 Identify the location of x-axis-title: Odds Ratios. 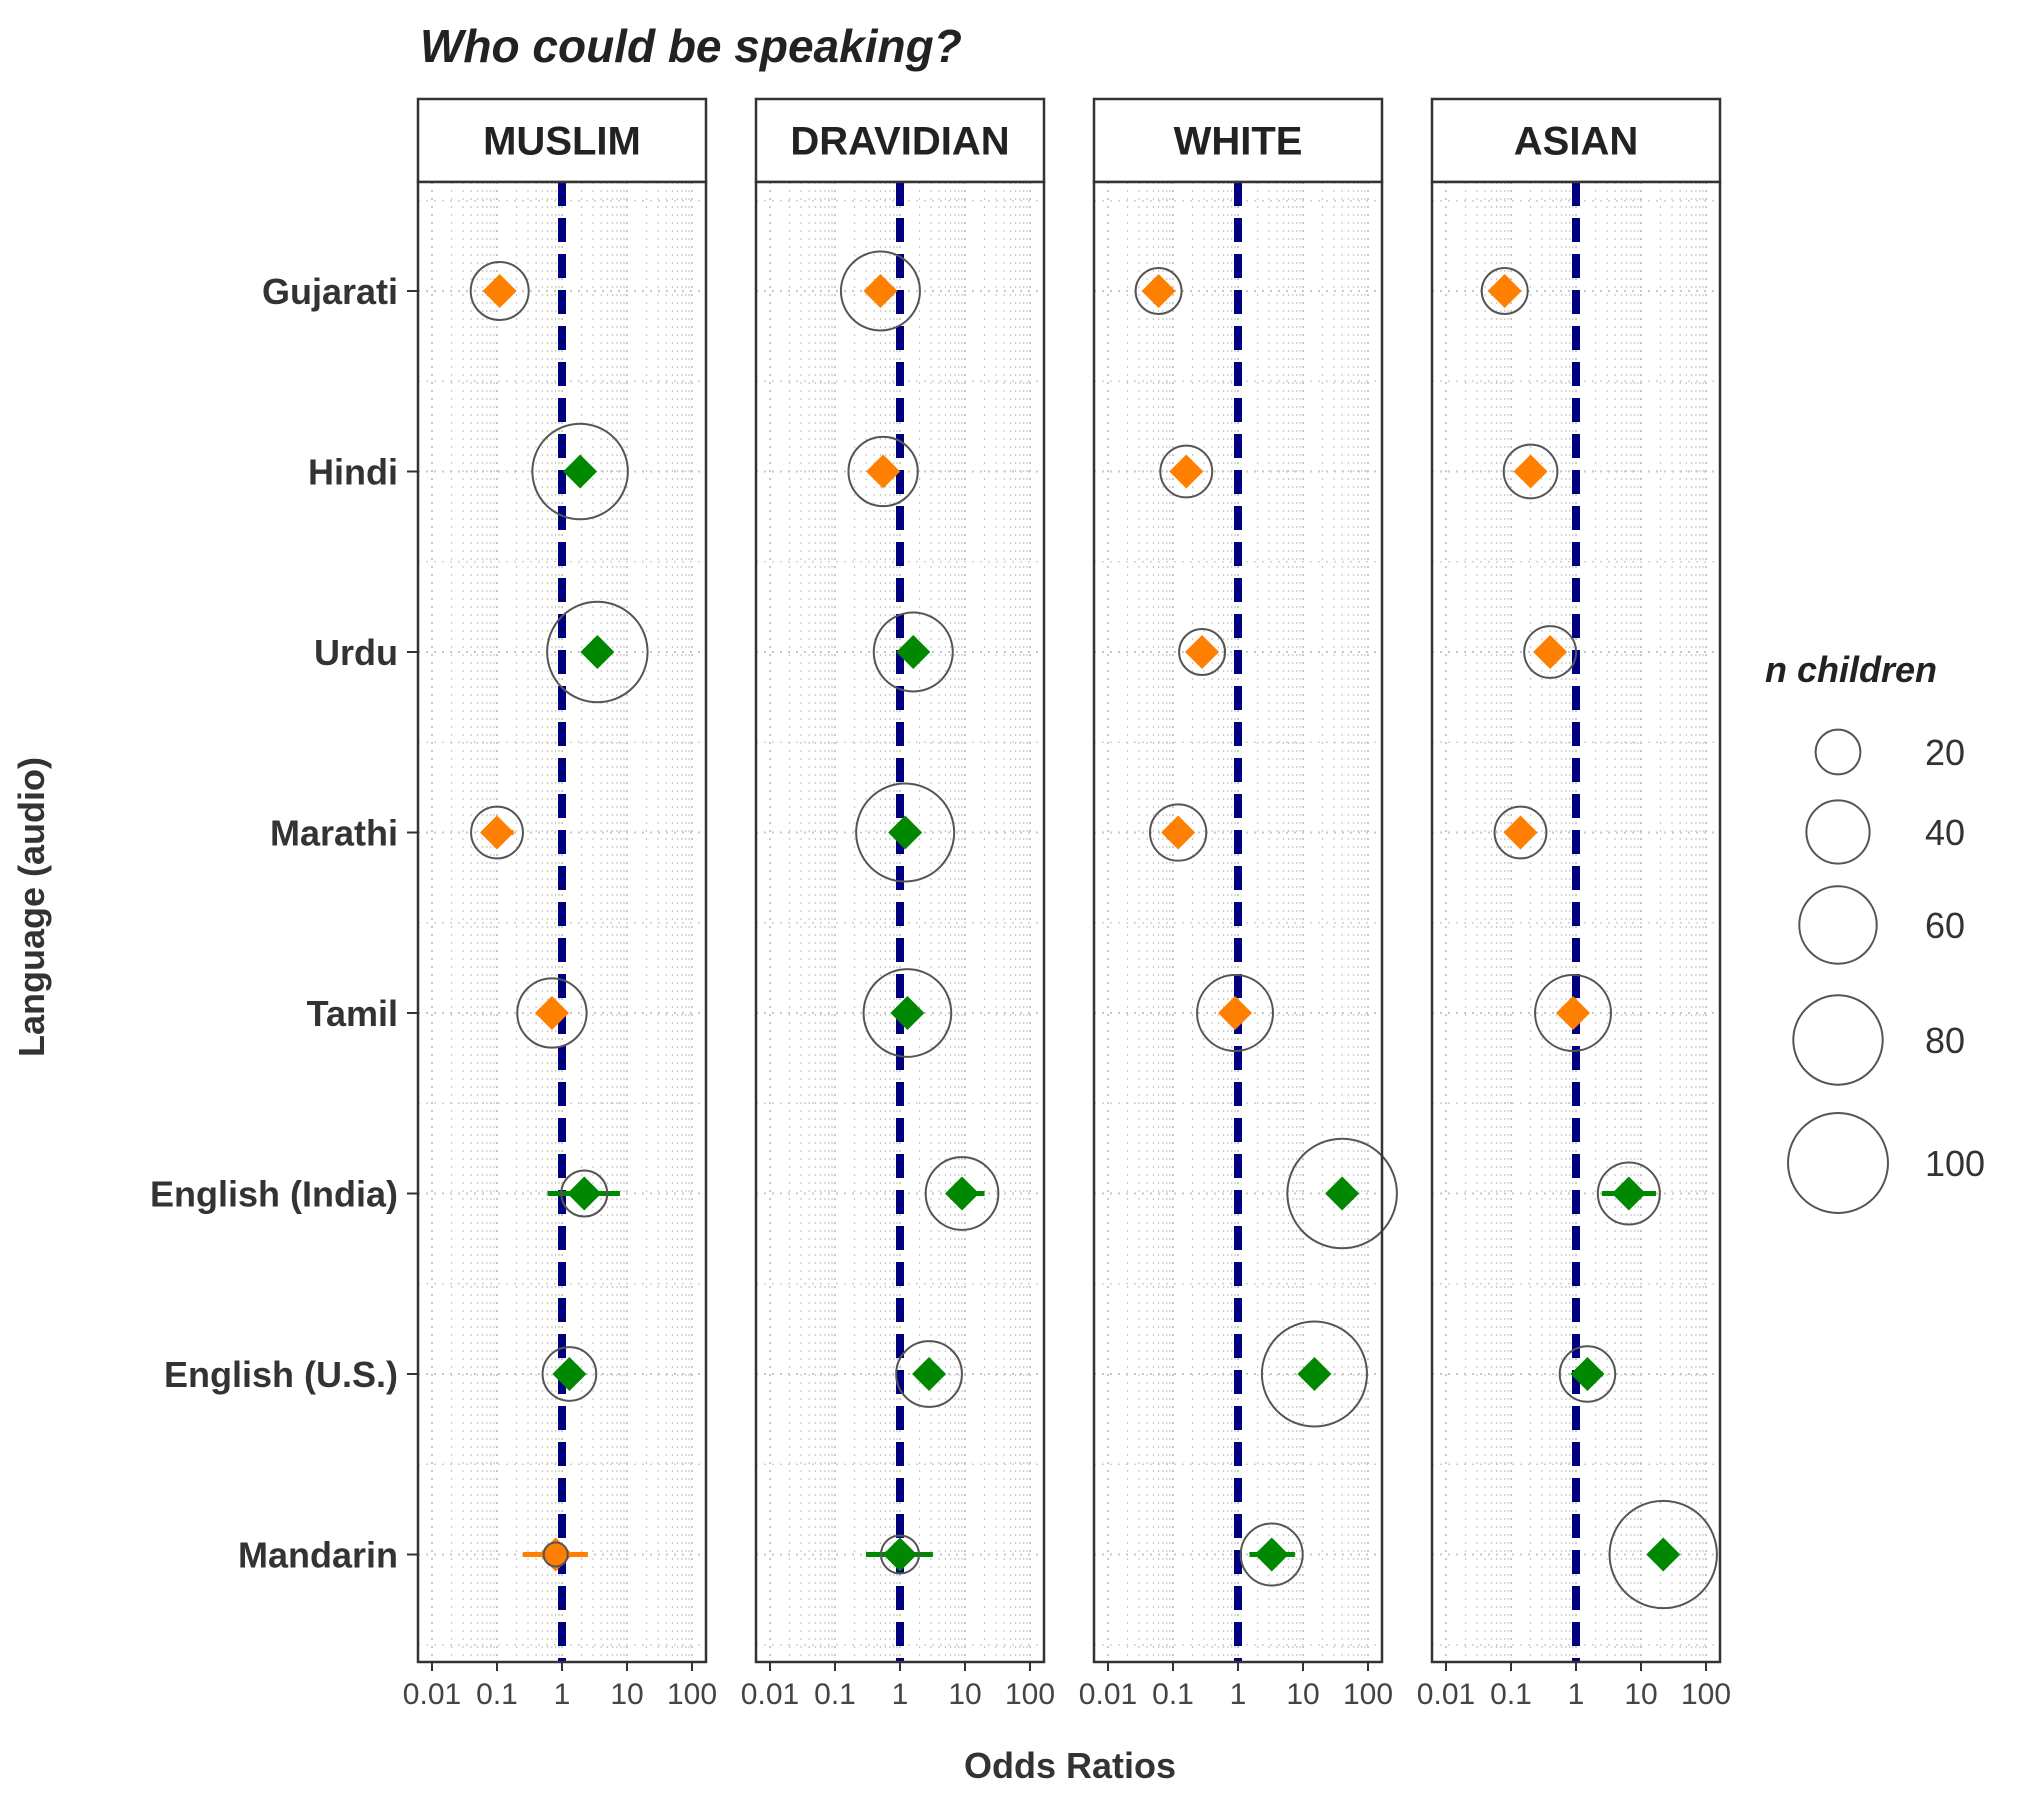
(1070, 1765).